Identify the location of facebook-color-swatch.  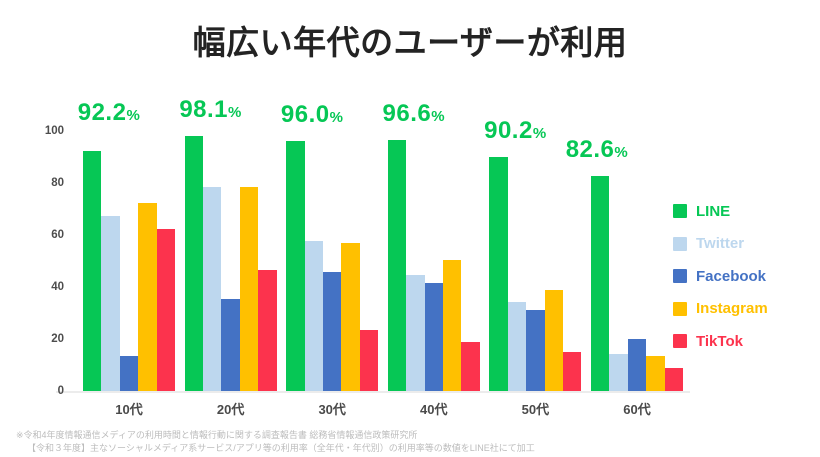
(680, 276).